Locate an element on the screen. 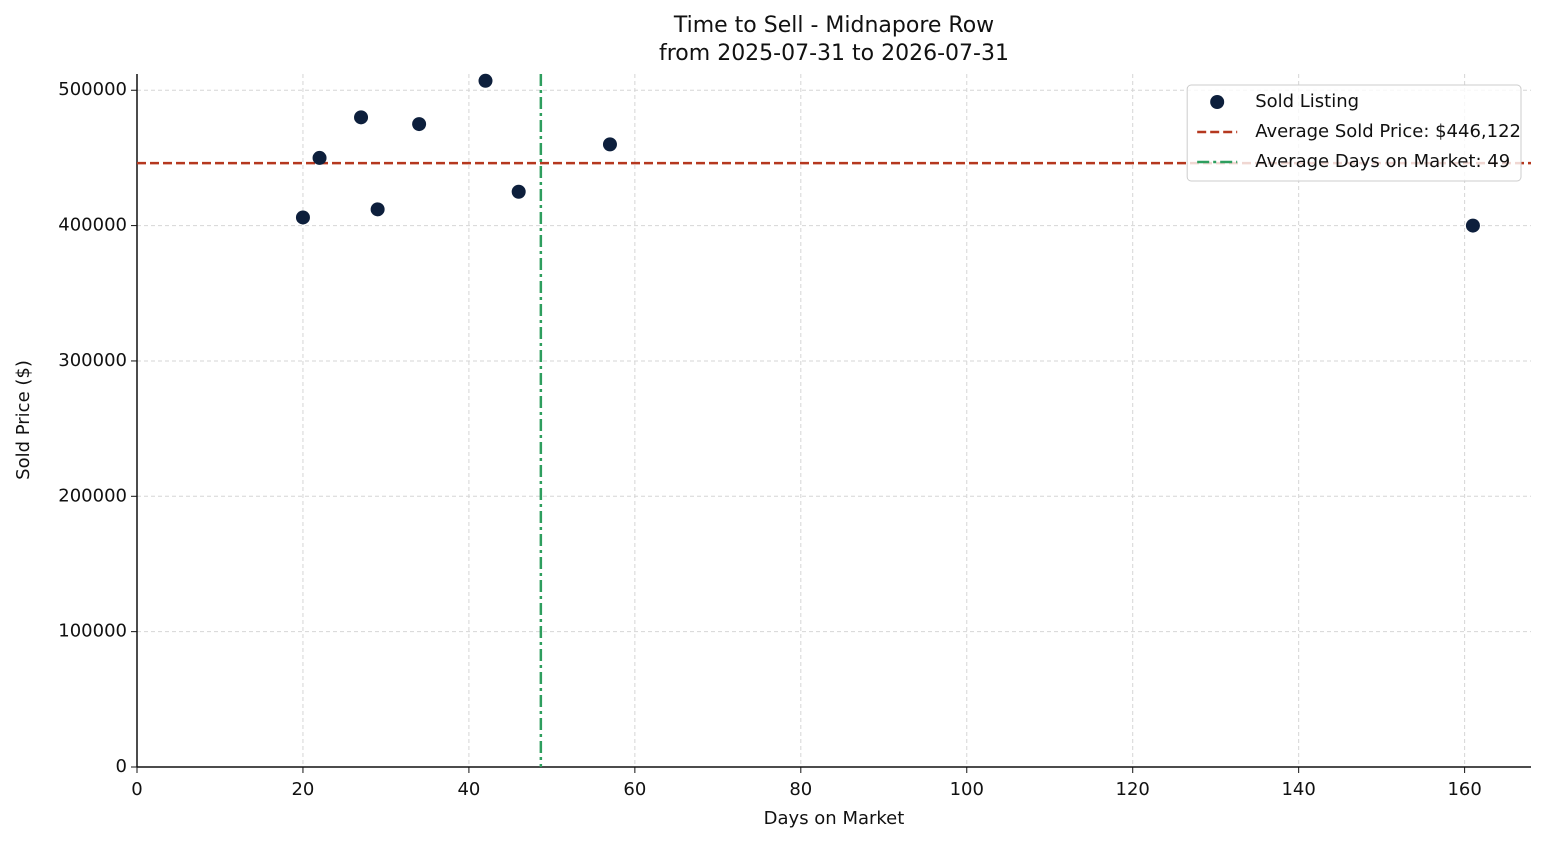 This screenshot has width=1547, height=845. x-tick-label: 40 is located at coordinates (468, 789).